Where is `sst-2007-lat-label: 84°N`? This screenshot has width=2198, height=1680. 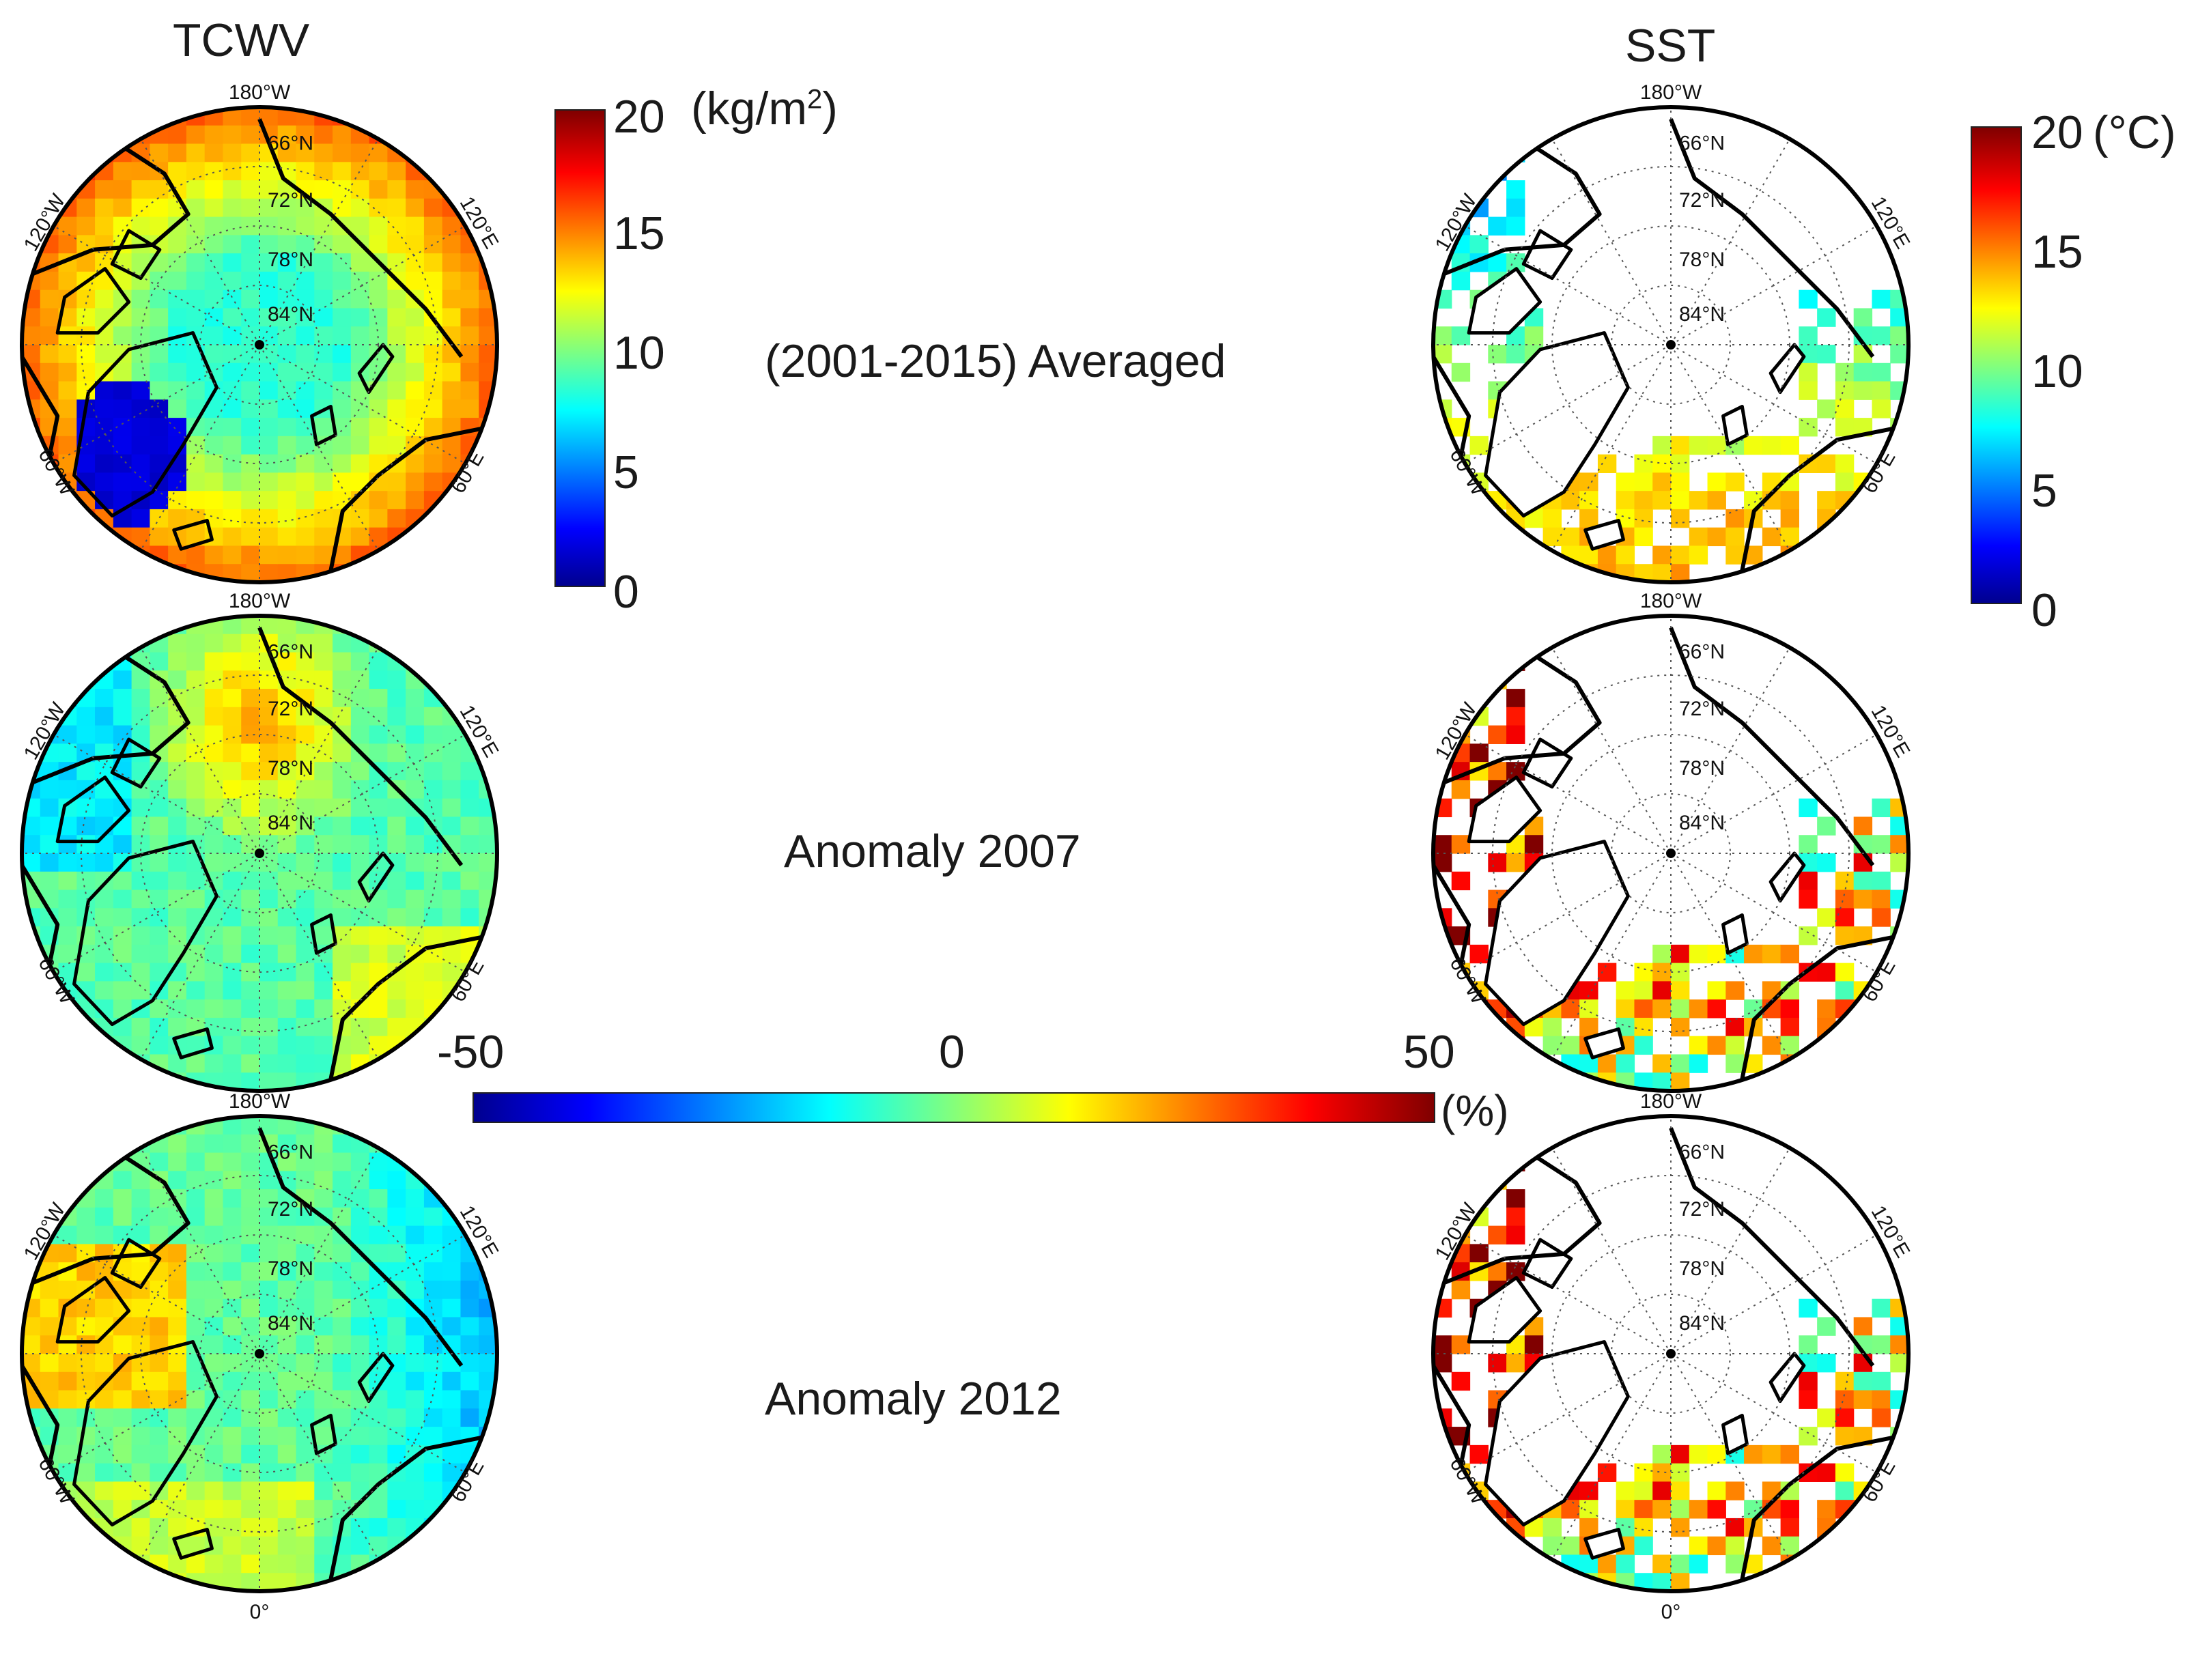 sst-2007-lat-label: 84°N is located at coordinates (1702, 823).